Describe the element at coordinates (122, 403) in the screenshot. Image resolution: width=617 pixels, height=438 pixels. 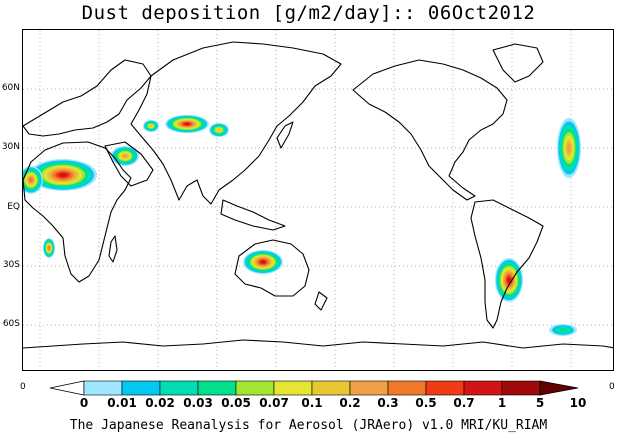
I see `colorbar-tick-label: 0.01` at that location.